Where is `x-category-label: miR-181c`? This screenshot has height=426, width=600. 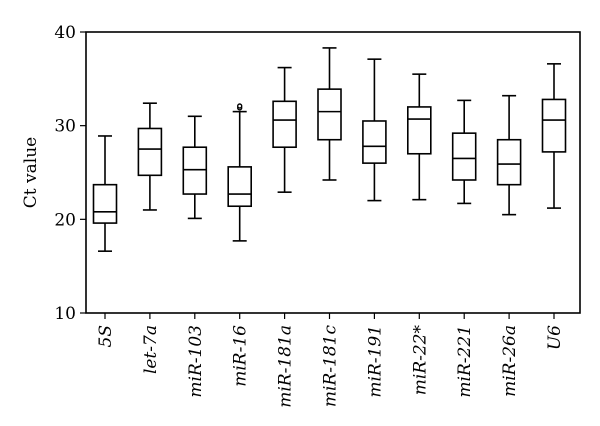
x-category-label: miR-181c is located at coordinates (331, 366).